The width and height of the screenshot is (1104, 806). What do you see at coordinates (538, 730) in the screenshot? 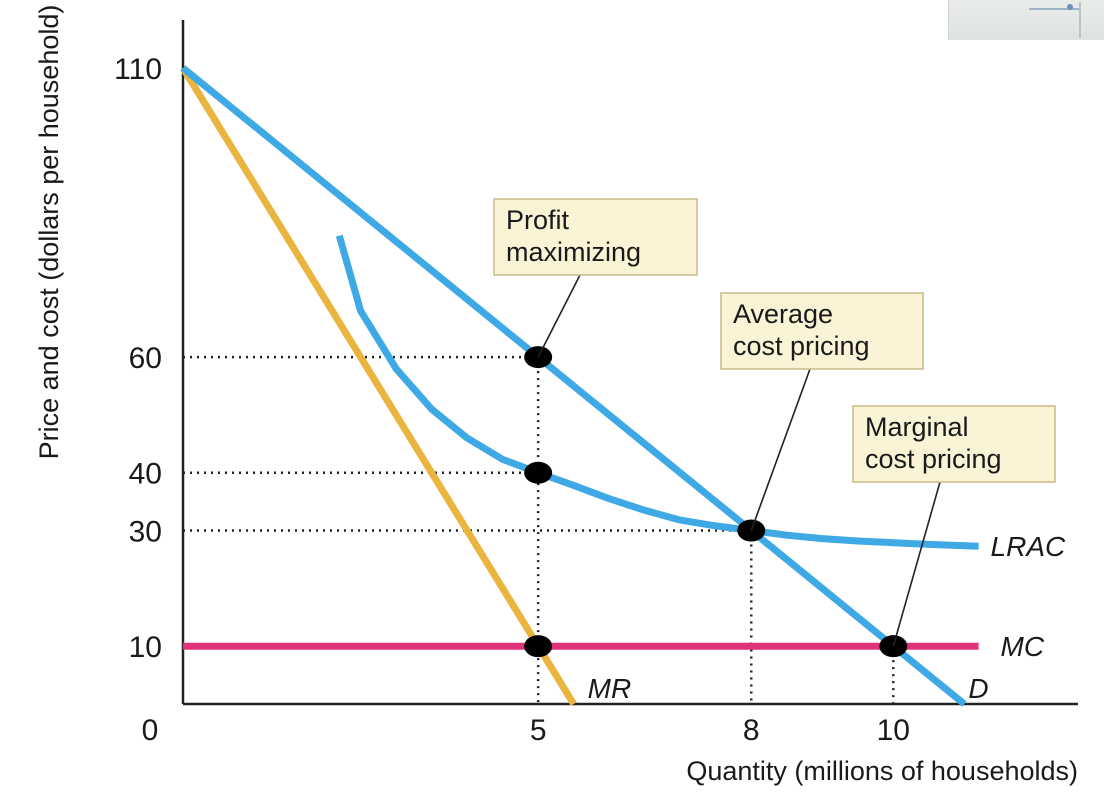
I see `x-tick-label: 5` at bounding box center [538, 730].